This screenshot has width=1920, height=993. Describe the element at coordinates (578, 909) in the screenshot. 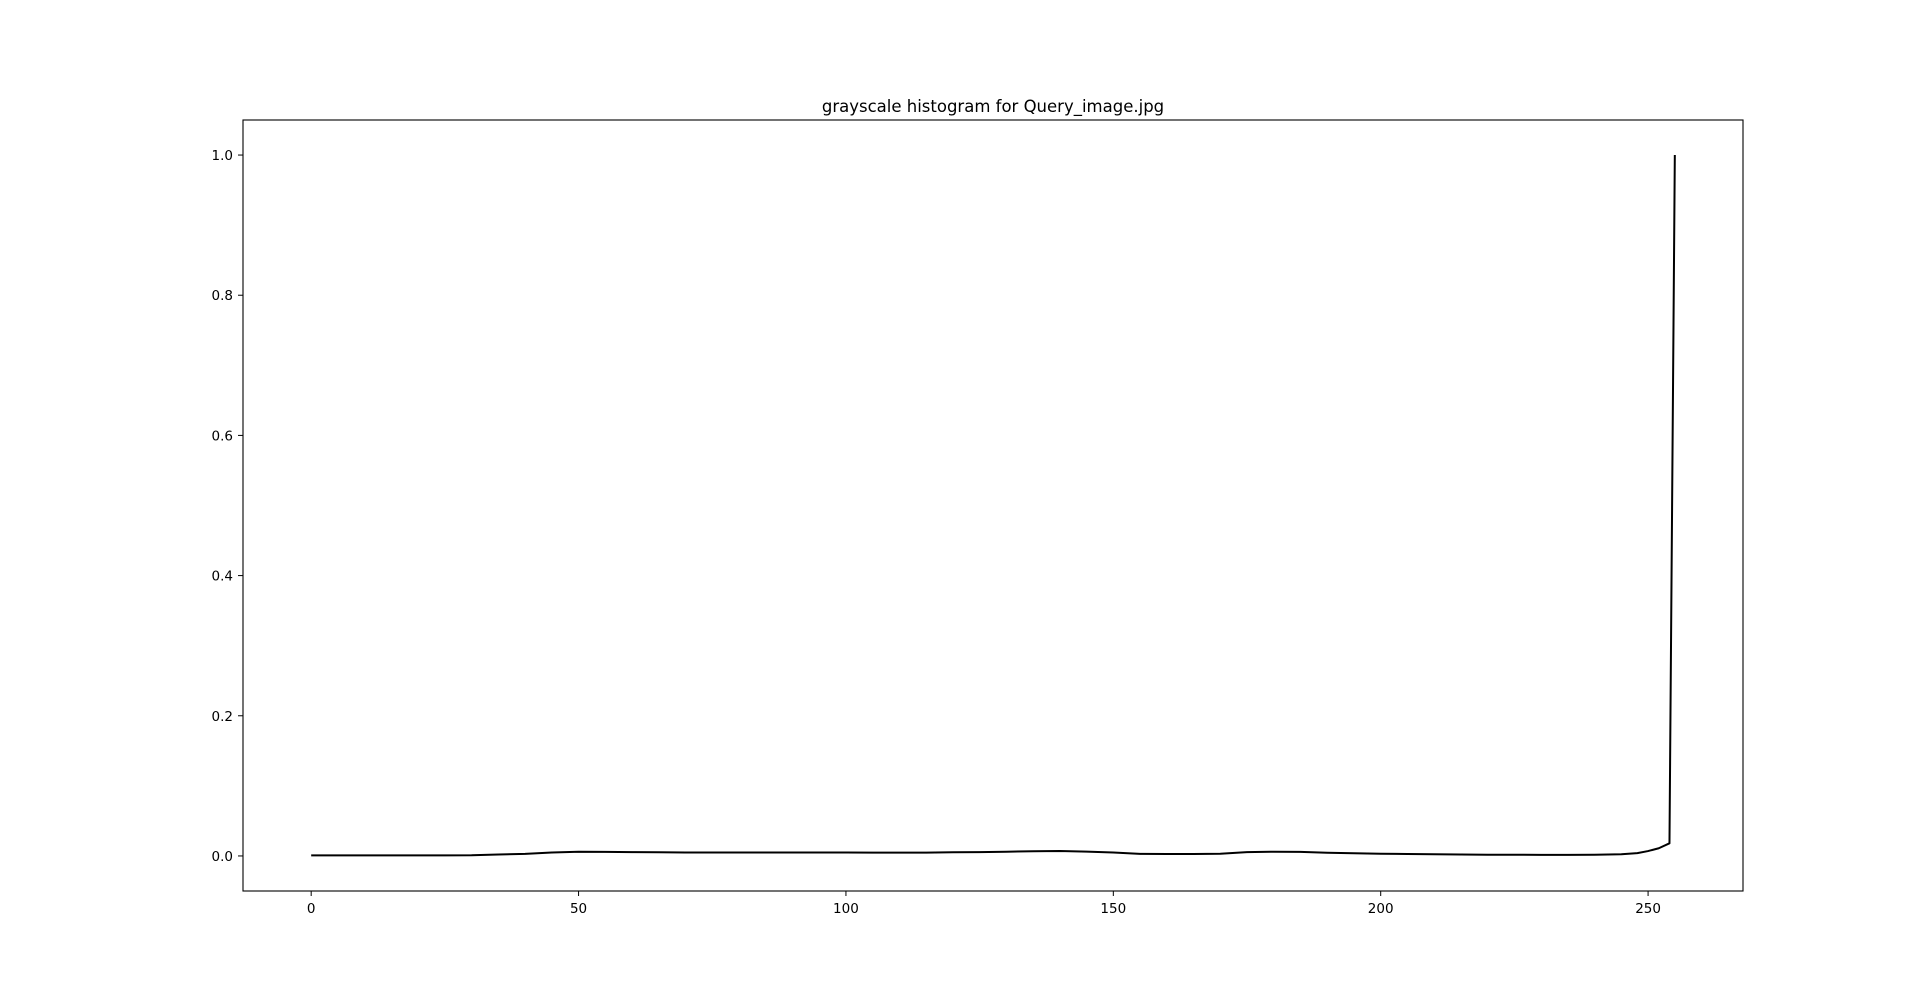

I see `x-tick-label: 50` at that location.